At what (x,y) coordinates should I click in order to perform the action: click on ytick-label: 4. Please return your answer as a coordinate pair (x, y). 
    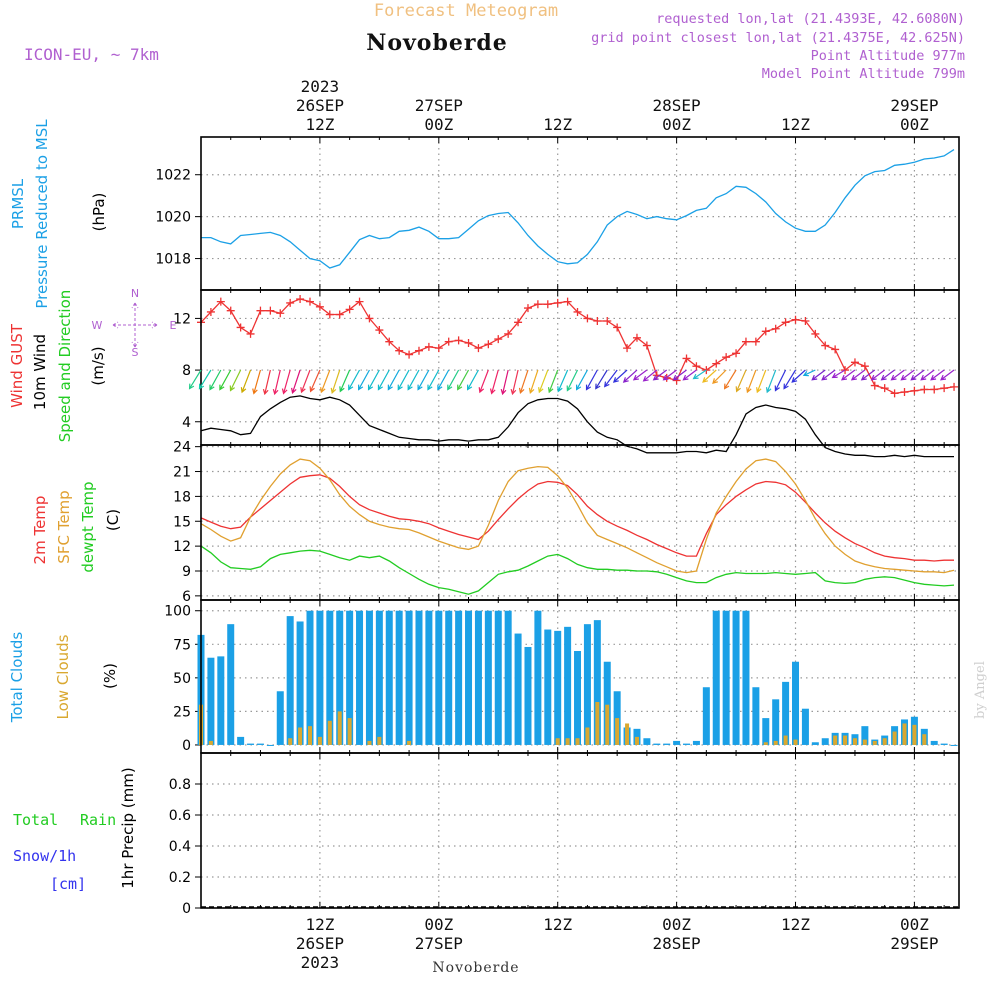
    Looking at the image, I should click on (186, 423).